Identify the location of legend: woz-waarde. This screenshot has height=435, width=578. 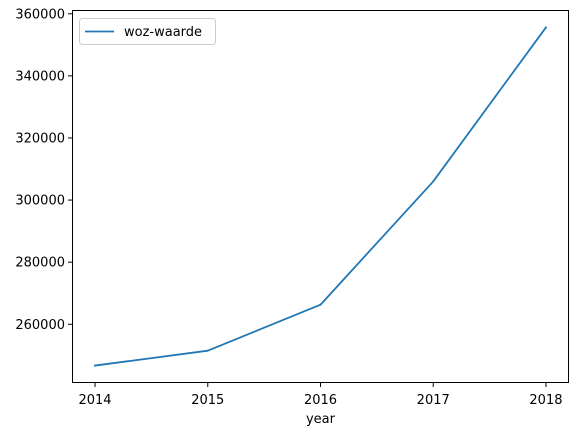
(147, 31).